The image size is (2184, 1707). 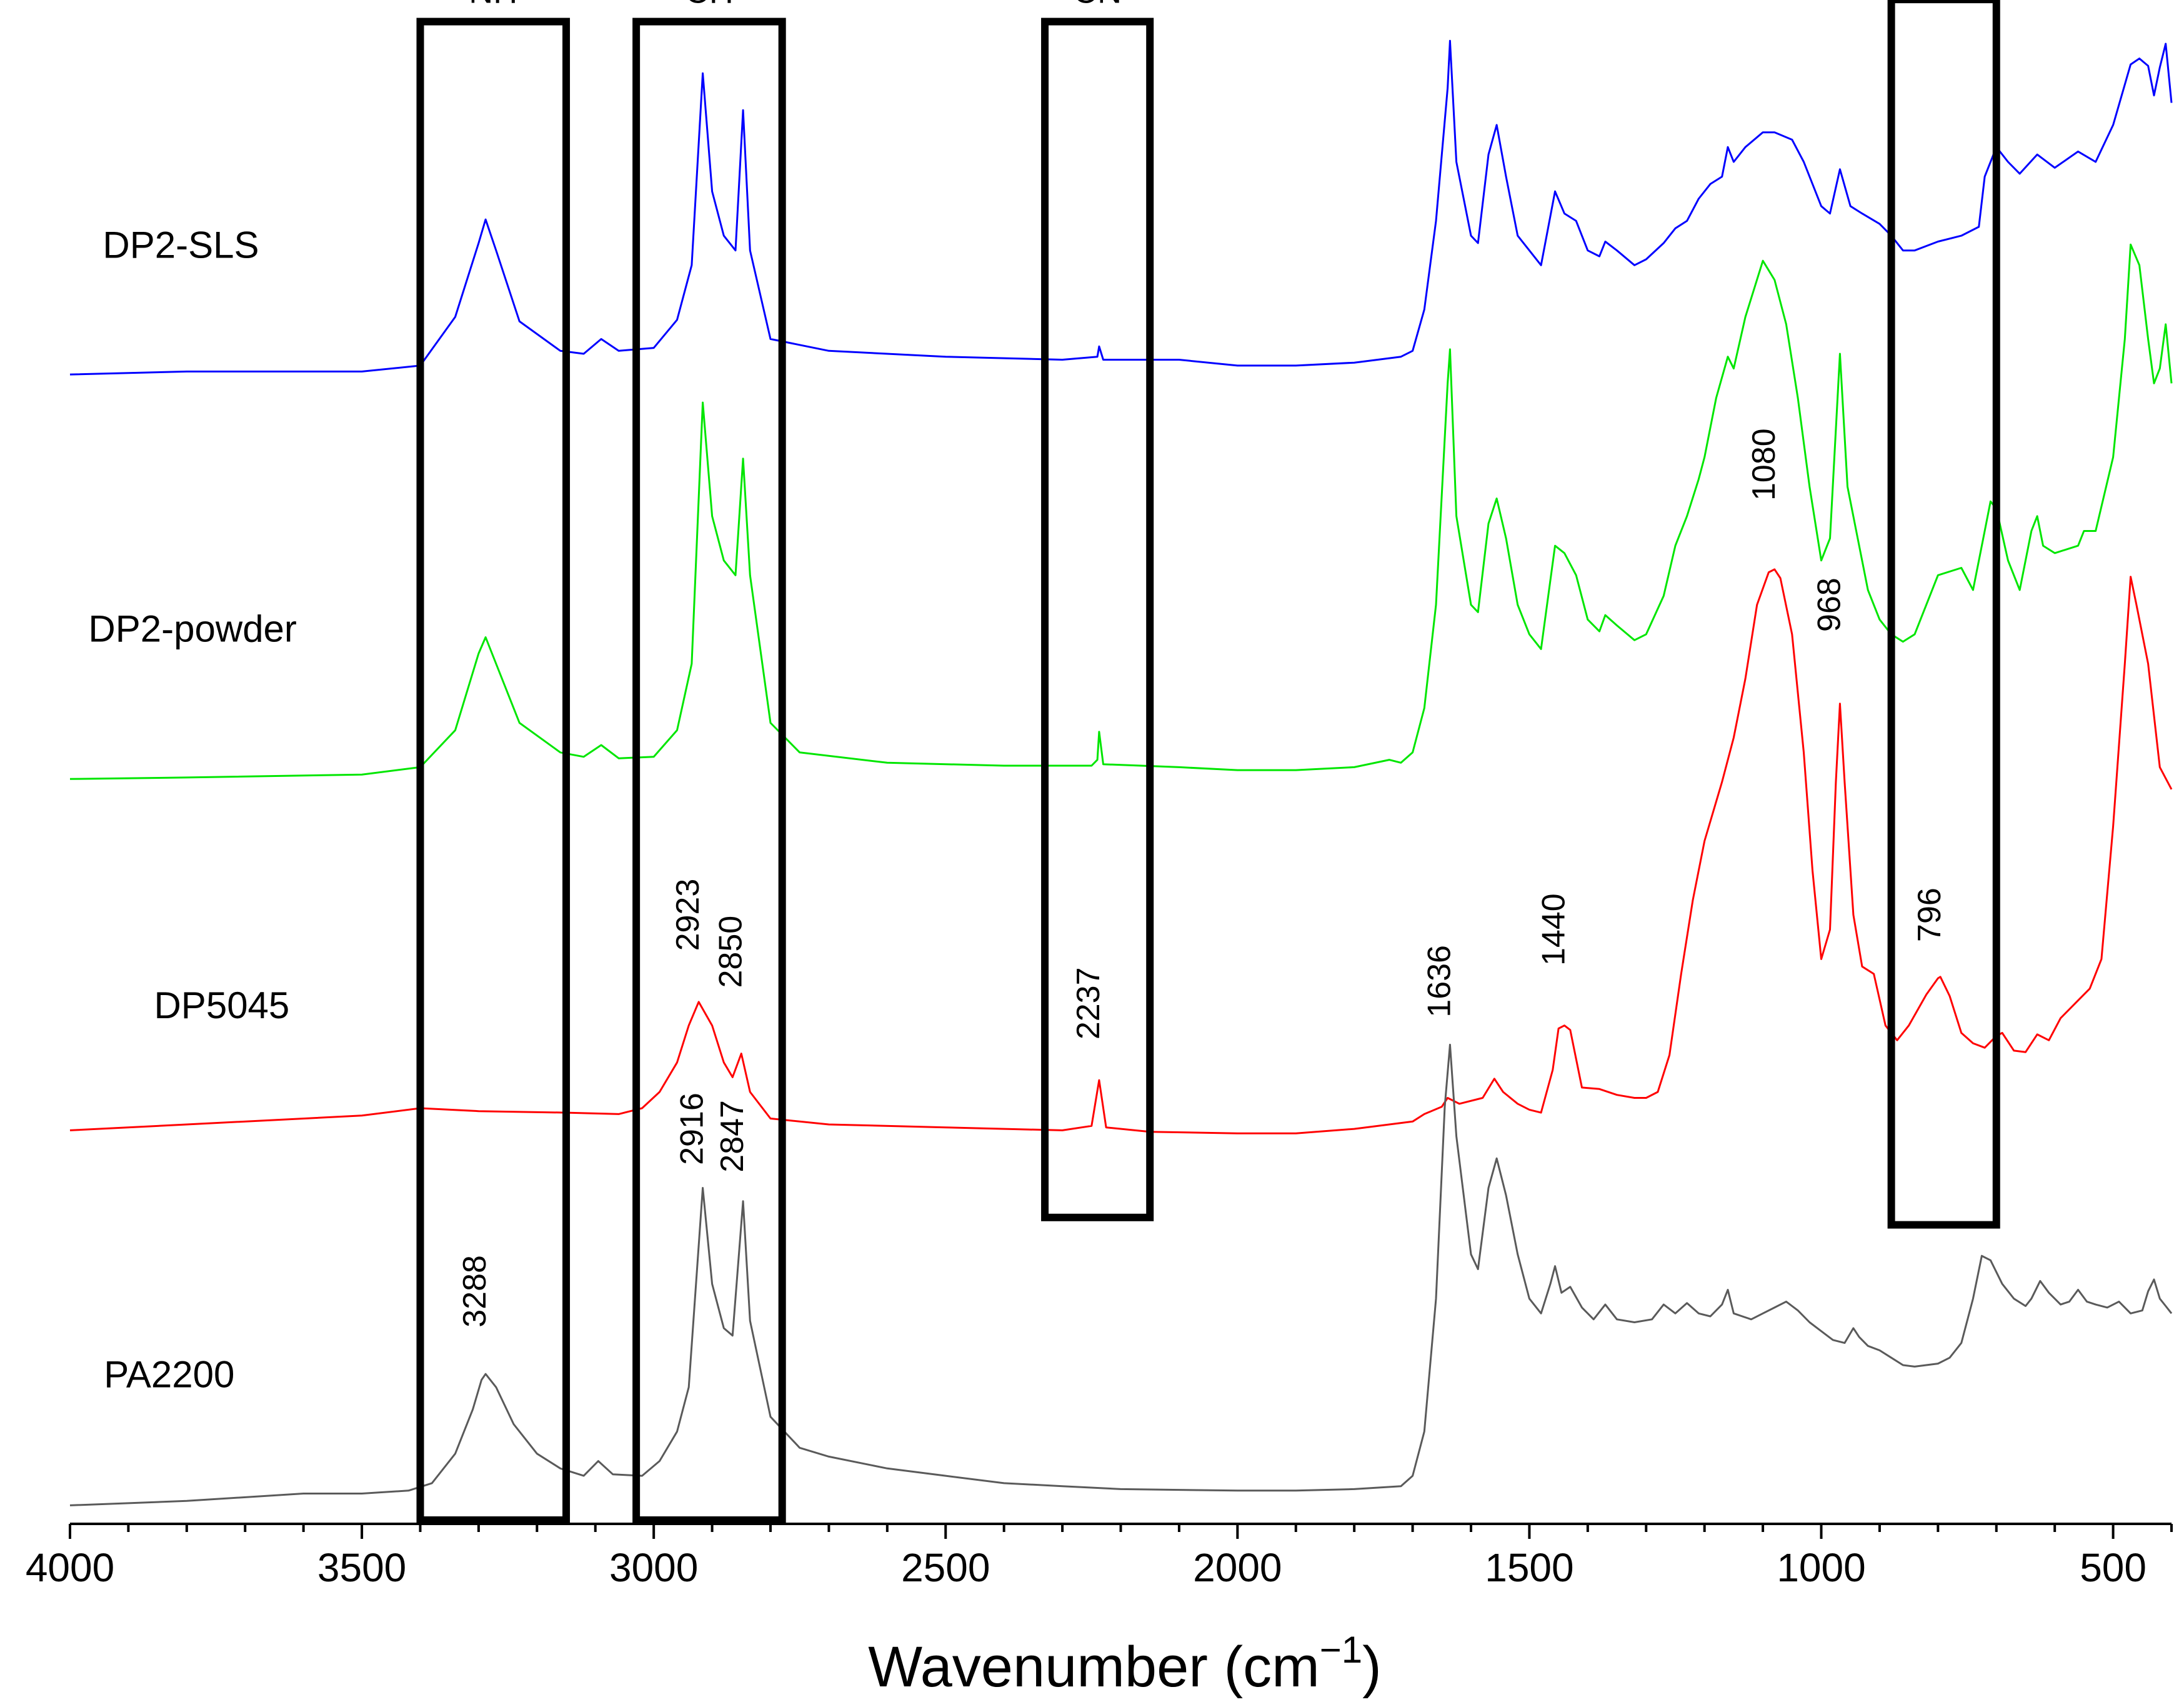 What do you see at coordinates (1529, 1567) in the screenshot?
I see `x-tick-label-1500: 1500` at bounding box center [1529, 1567].